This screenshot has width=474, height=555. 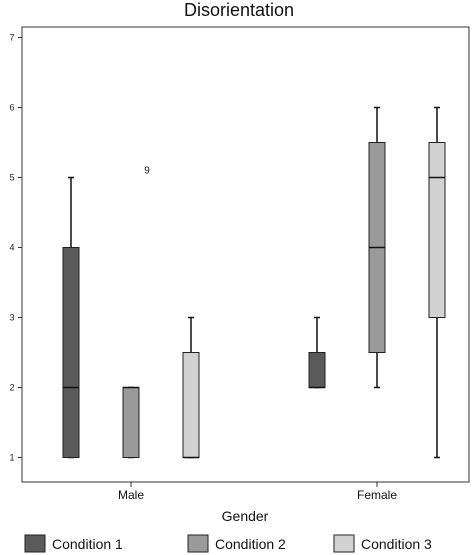 I want to click on box-condition-2-male, so click(x=131, y=422).